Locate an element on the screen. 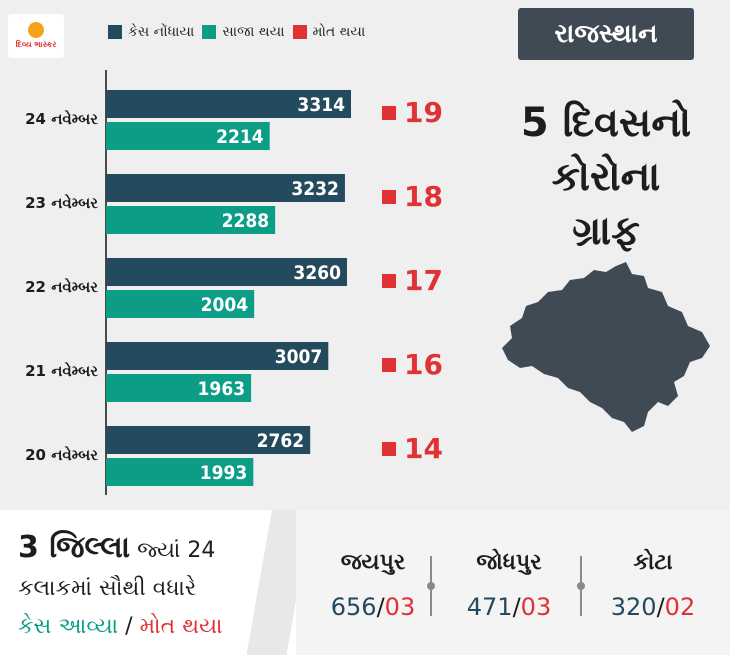 The height and width of the screenshot is (655, 730). summary-line-2: કલાકમાં સૌથી વધારે is located at coordinates (107, 588).